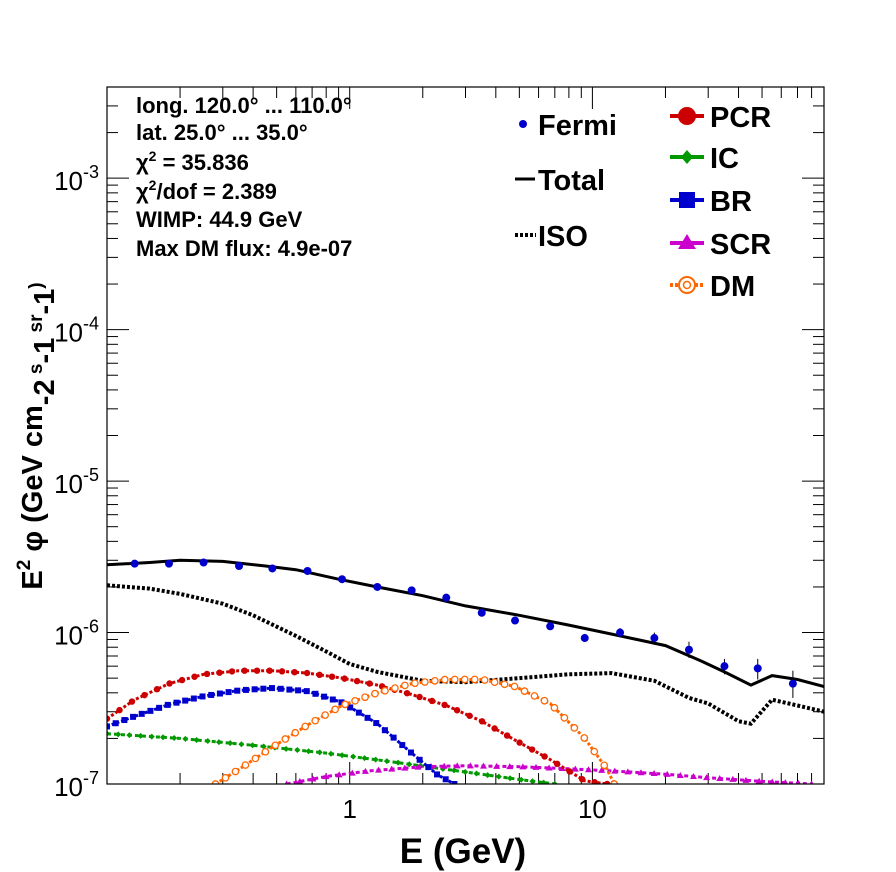 The height and width of the screenshot is (872, 896). What do you see at coordinates (732, 287) in the screenshot?
I see `legend-dm-label: DM` at bounding box center [732, 287].